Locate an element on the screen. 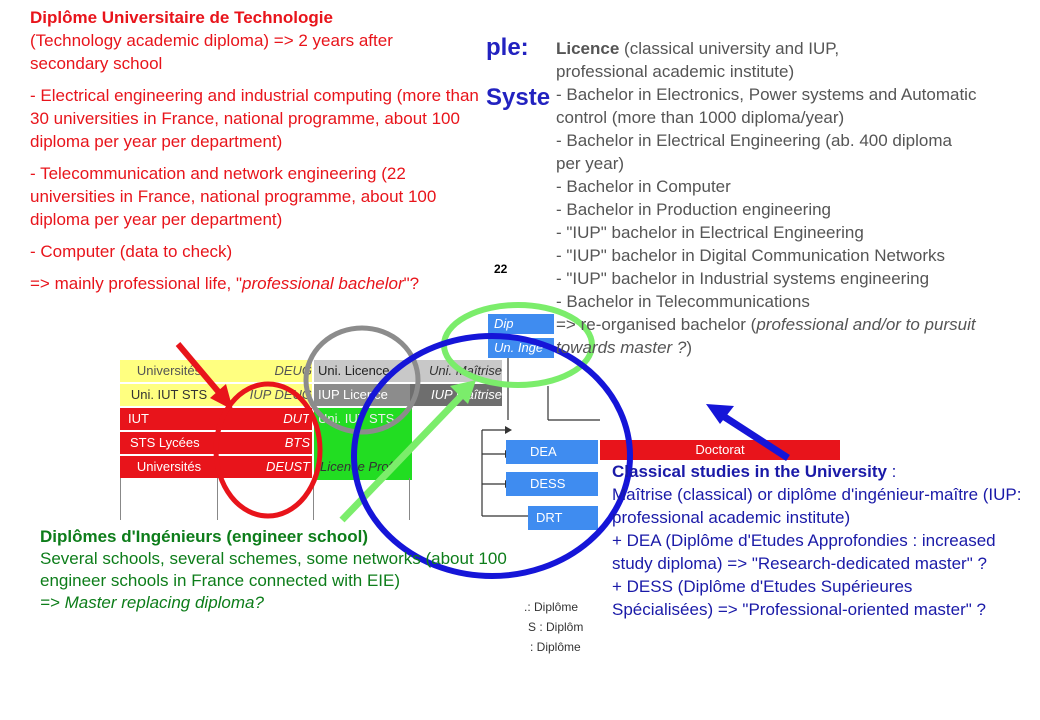 The height and width of the screenshot is (720, 1040). footnote-line: S : Diplôm is located at coordinates (556, 627).